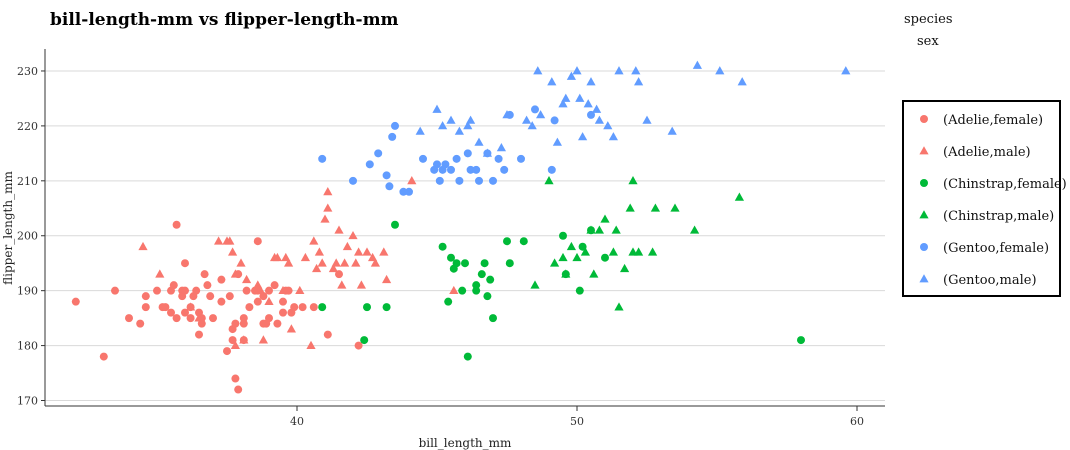 The image size is (1070, 450). What do you see at coordinates (987, 152) in the screenshot?
I see `legend-label: (Adelie,male)` at bounding box center [987, 152].